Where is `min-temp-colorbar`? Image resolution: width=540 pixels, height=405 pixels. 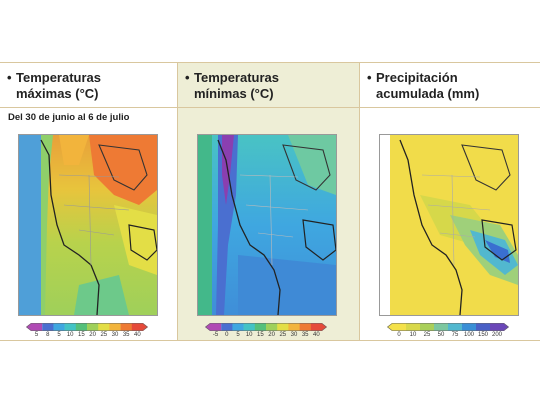
min-temp-colorbar is located at coordinates (266, 327).